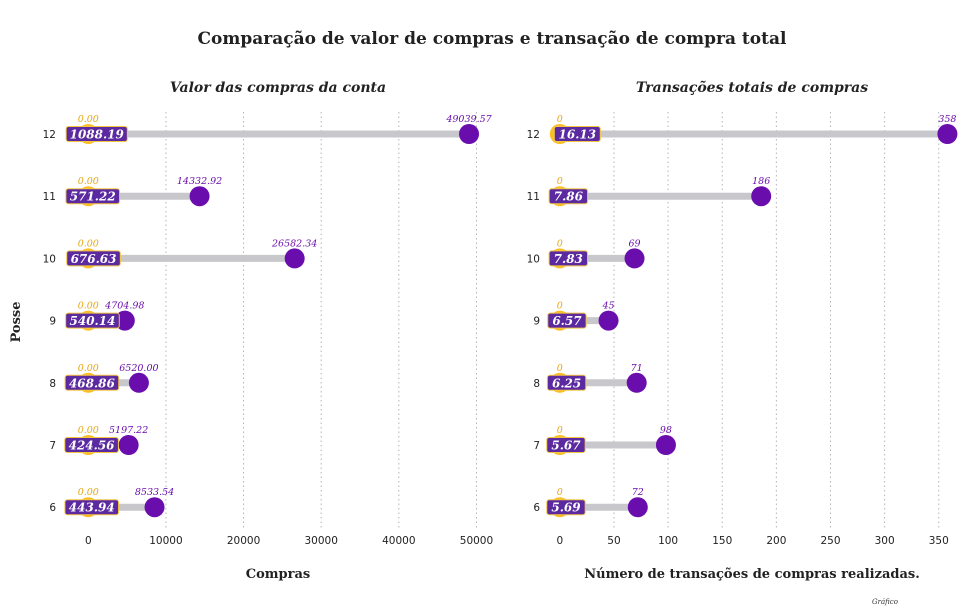 This screenshot has width=974, height=615. I want to click on mean-label: 7.86, so click(569, 197).